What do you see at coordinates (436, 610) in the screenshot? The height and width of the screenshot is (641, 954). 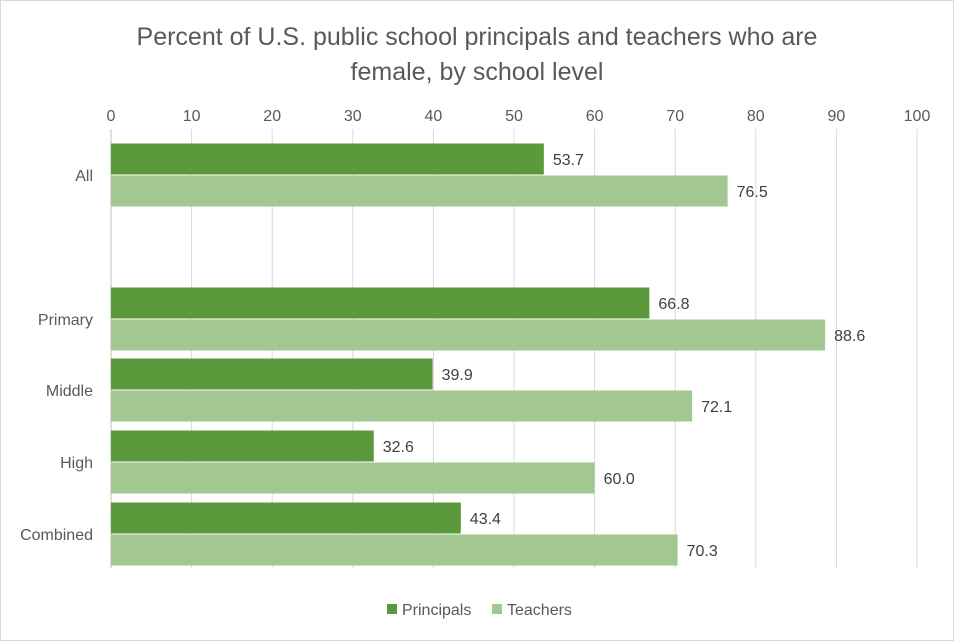 I see `legend-label: Principals` at bounding box center [436, 610].